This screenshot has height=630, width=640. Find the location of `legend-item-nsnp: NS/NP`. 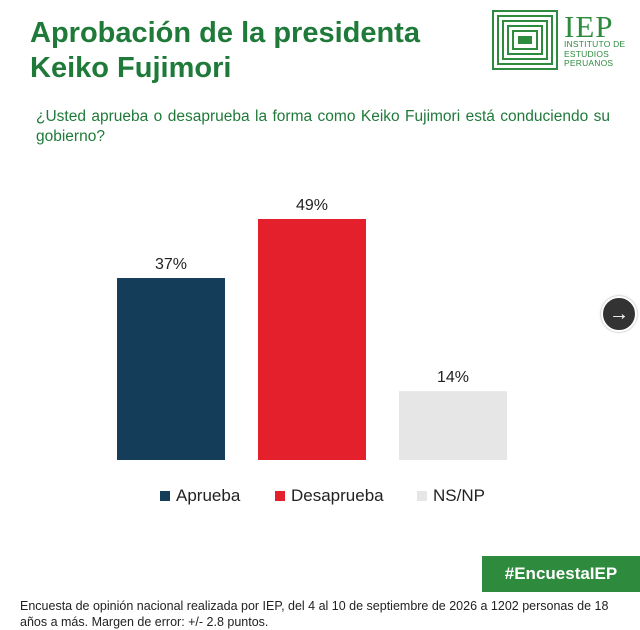

legend-item-nsnp: NS/NP is located at coordinates (451, 496).